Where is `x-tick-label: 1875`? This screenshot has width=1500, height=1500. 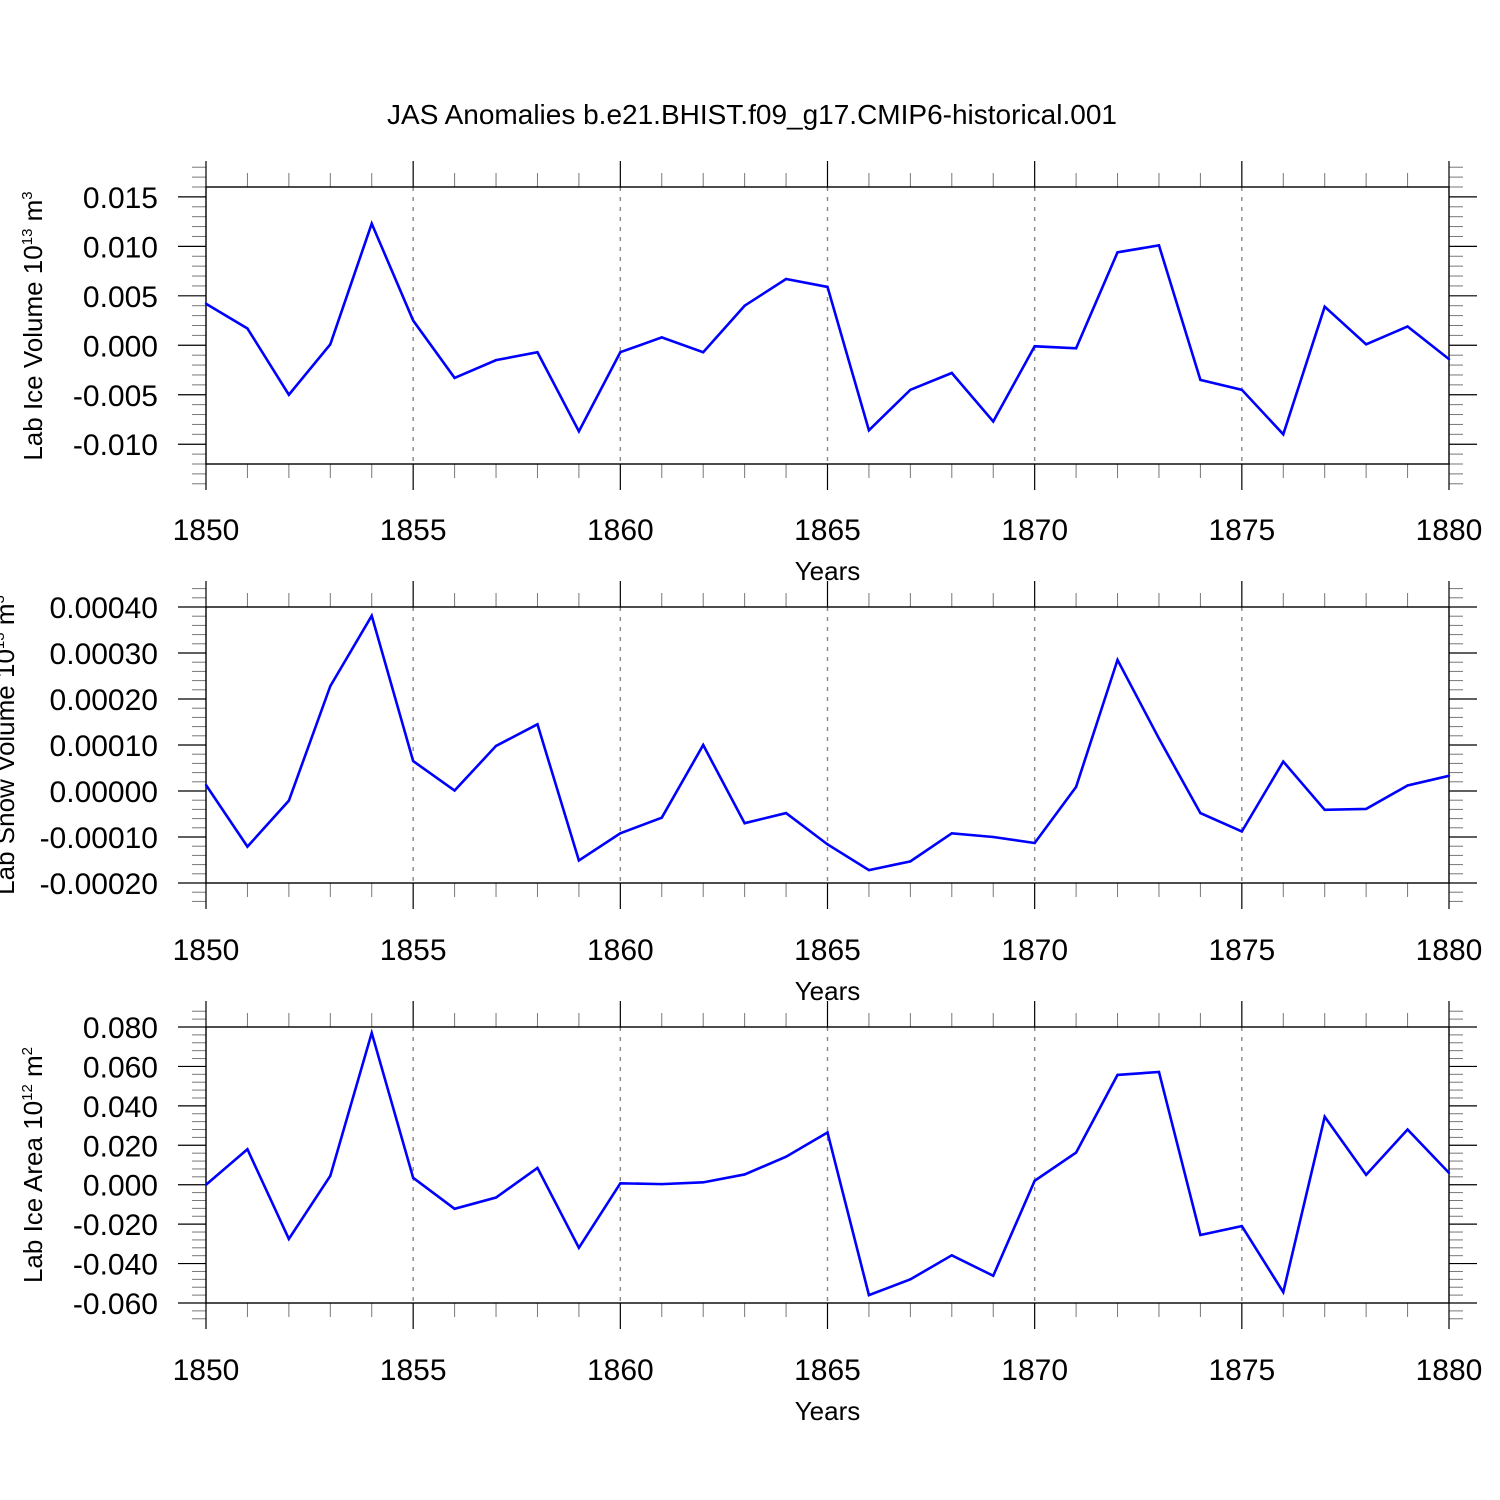
x-tick-label: 1875 is located at coordinates (1241, 1370).